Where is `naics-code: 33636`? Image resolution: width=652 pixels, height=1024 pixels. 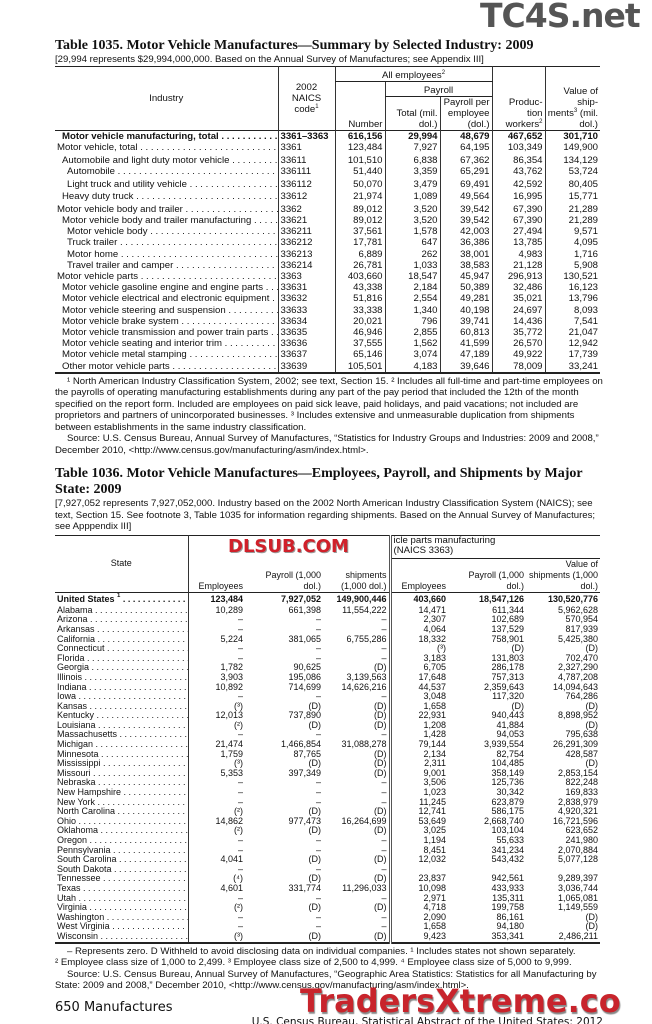 naics-code: 33636 is located at coordinates (306, 344).